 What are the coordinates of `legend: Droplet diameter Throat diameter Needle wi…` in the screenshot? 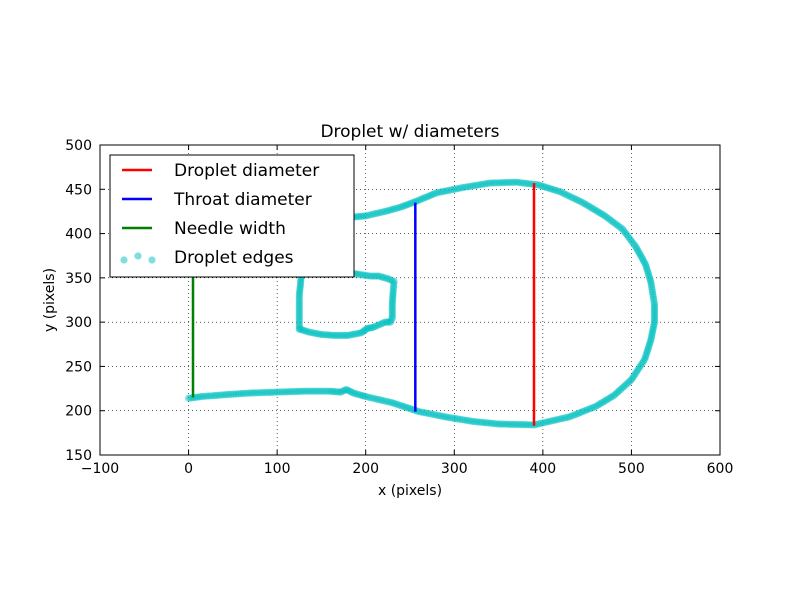 It's located at (232, 216).